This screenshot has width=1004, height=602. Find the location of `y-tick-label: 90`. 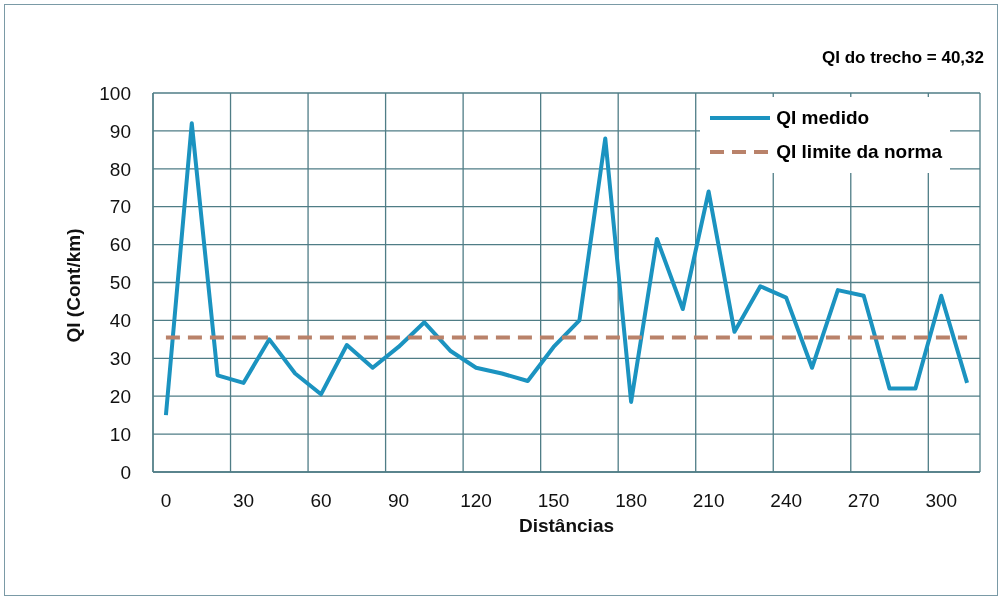

y-tick-label: 90 is located at coordinates (120, 131).